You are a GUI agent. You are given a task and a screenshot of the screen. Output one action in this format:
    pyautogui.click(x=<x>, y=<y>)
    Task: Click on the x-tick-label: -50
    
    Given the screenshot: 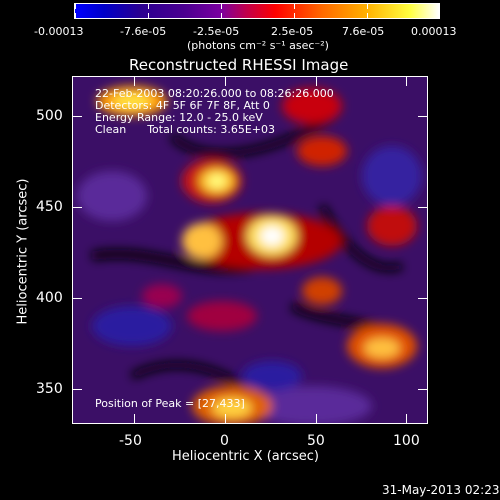 What is the action you would take?
    pyautogui.click(x=130, y=441)
    